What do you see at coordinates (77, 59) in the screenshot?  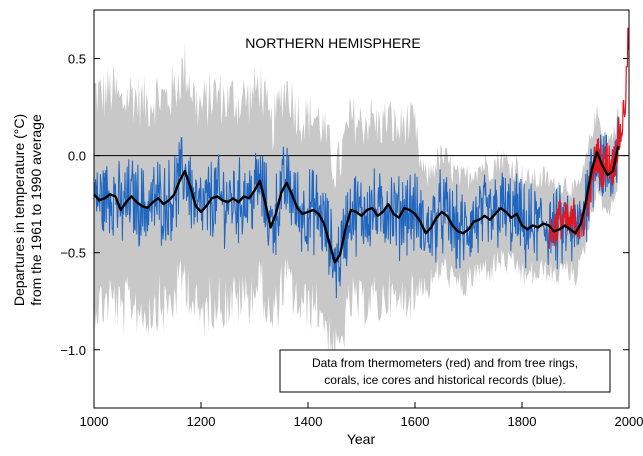 I see `y-tick-label: 0.5` at bounding box center [77, 59].